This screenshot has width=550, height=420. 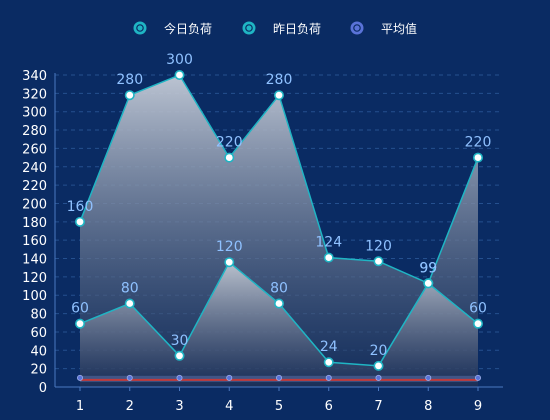 What do you see at coordinates (38, 333) in the screenshot?
I see `y-tick-label: 60` at bounding box center [38, 333].